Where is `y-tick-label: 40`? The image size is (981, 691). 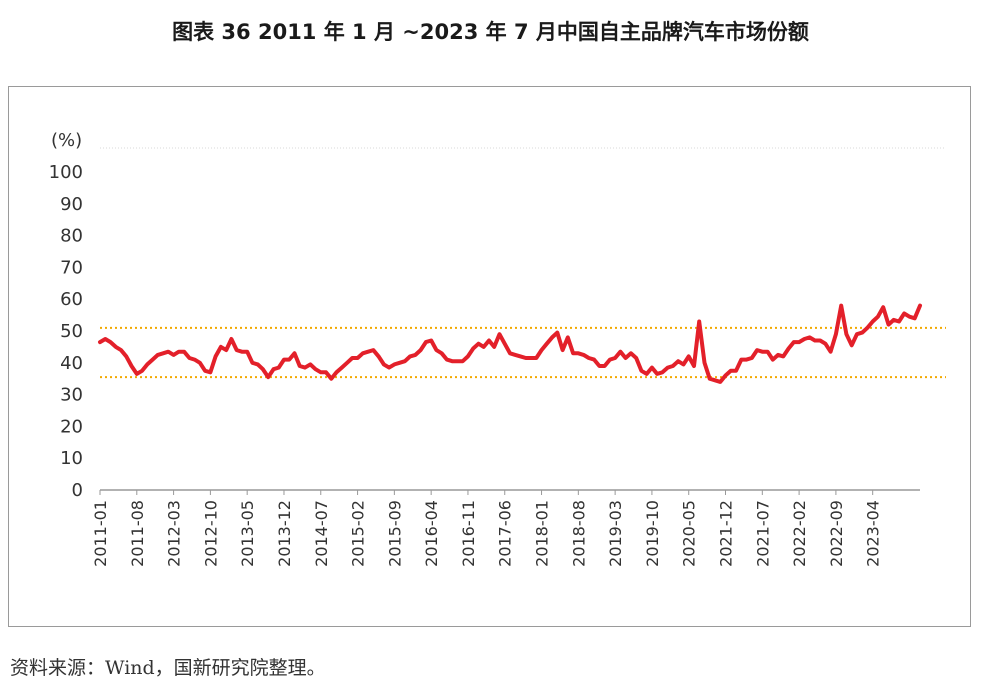
y-tick-label: 40 is located at coordinates (71, 363).